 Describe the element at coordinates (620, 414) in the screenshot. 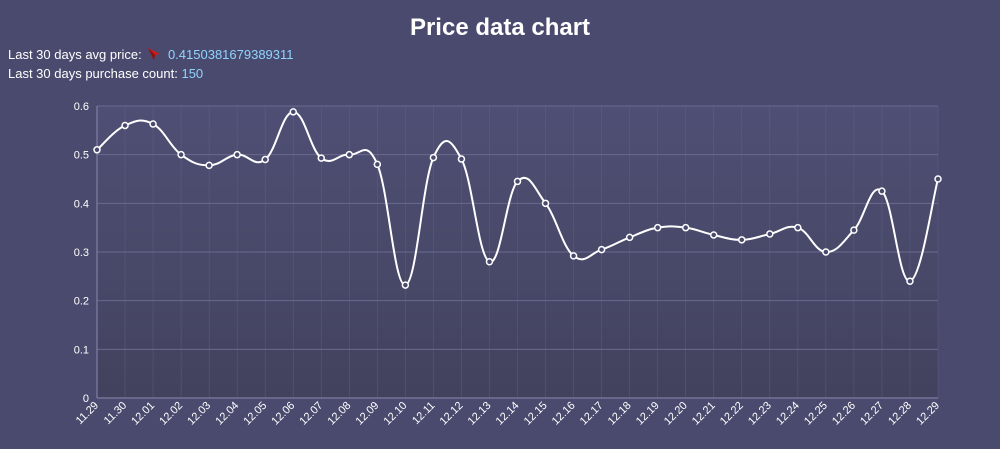

I see `x-tick-label: 12.18` at that location.